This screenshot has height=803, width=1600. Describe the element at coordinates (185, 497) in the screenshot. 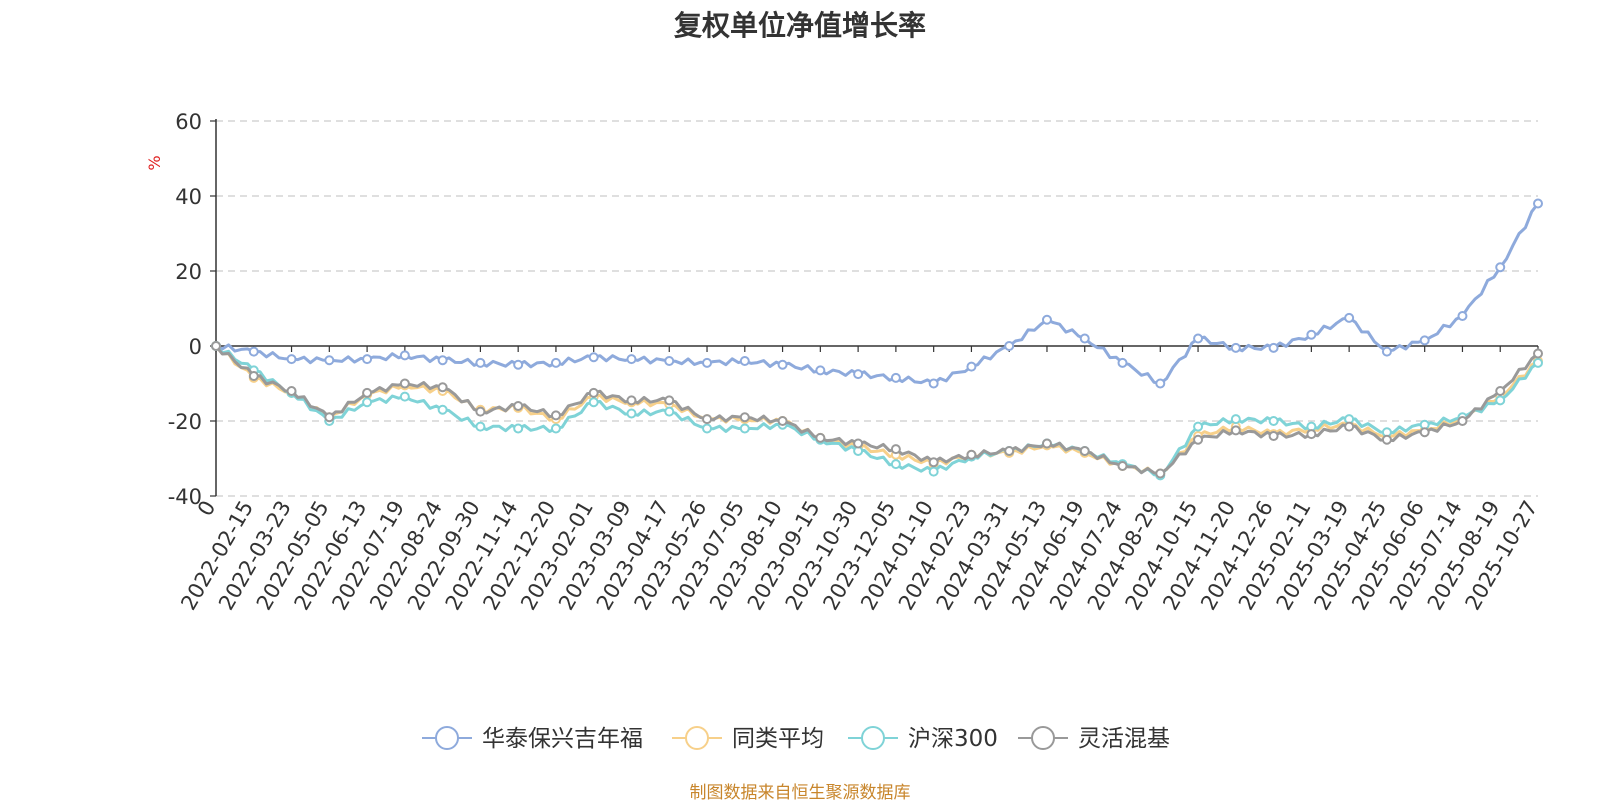

I see `y-tick-label: -40` at that location.